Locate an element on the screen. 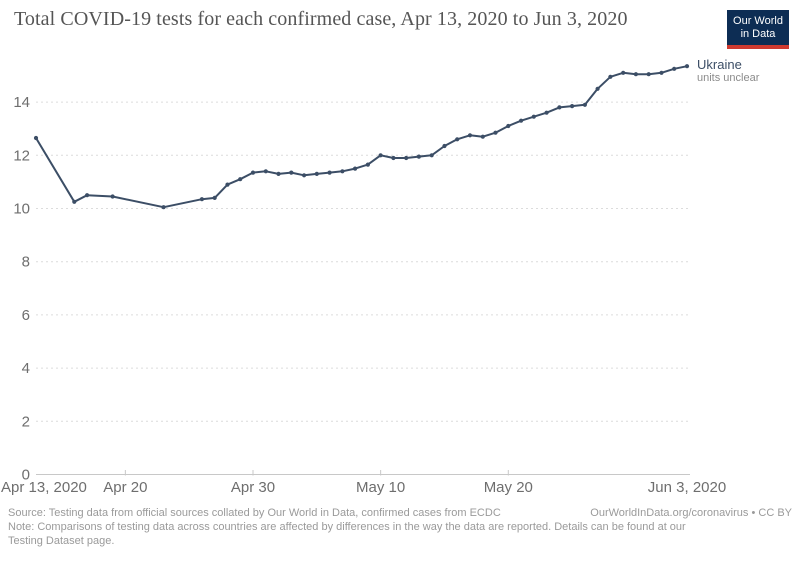  owid-logo: Our World in Data is located at coordinates (758, 29).